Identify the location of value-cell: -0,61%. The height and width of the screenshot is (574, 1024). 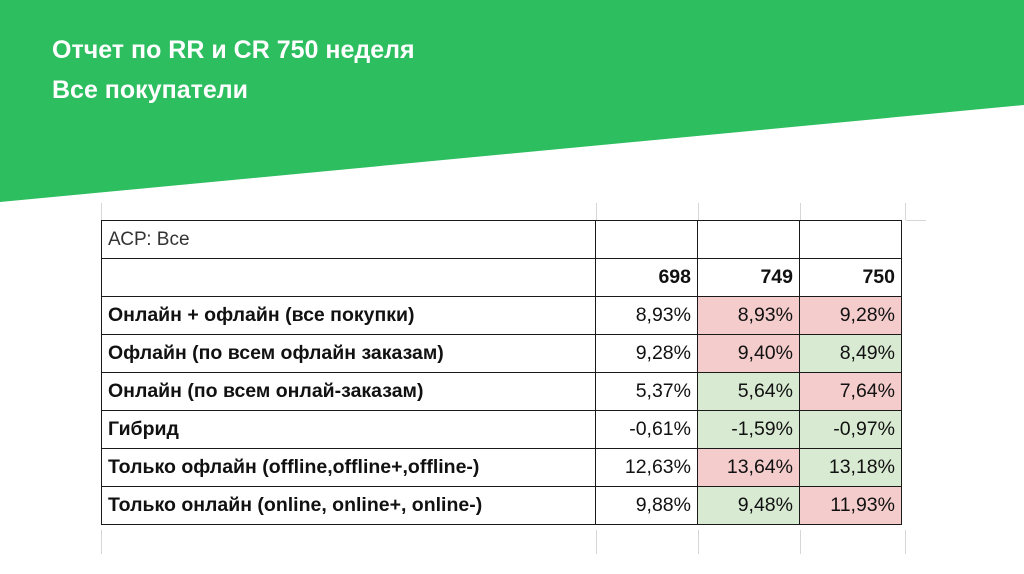
(646, 429).